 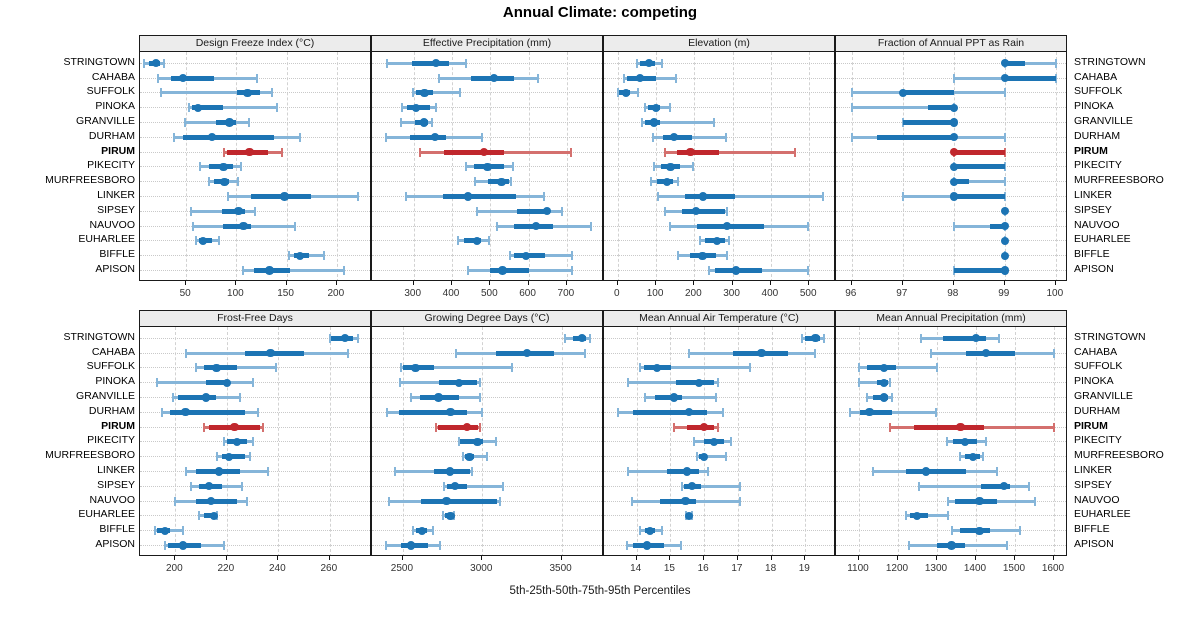 I want to click on site-label-right-biffle: BIFFLE, so click(x=1092, y=529).